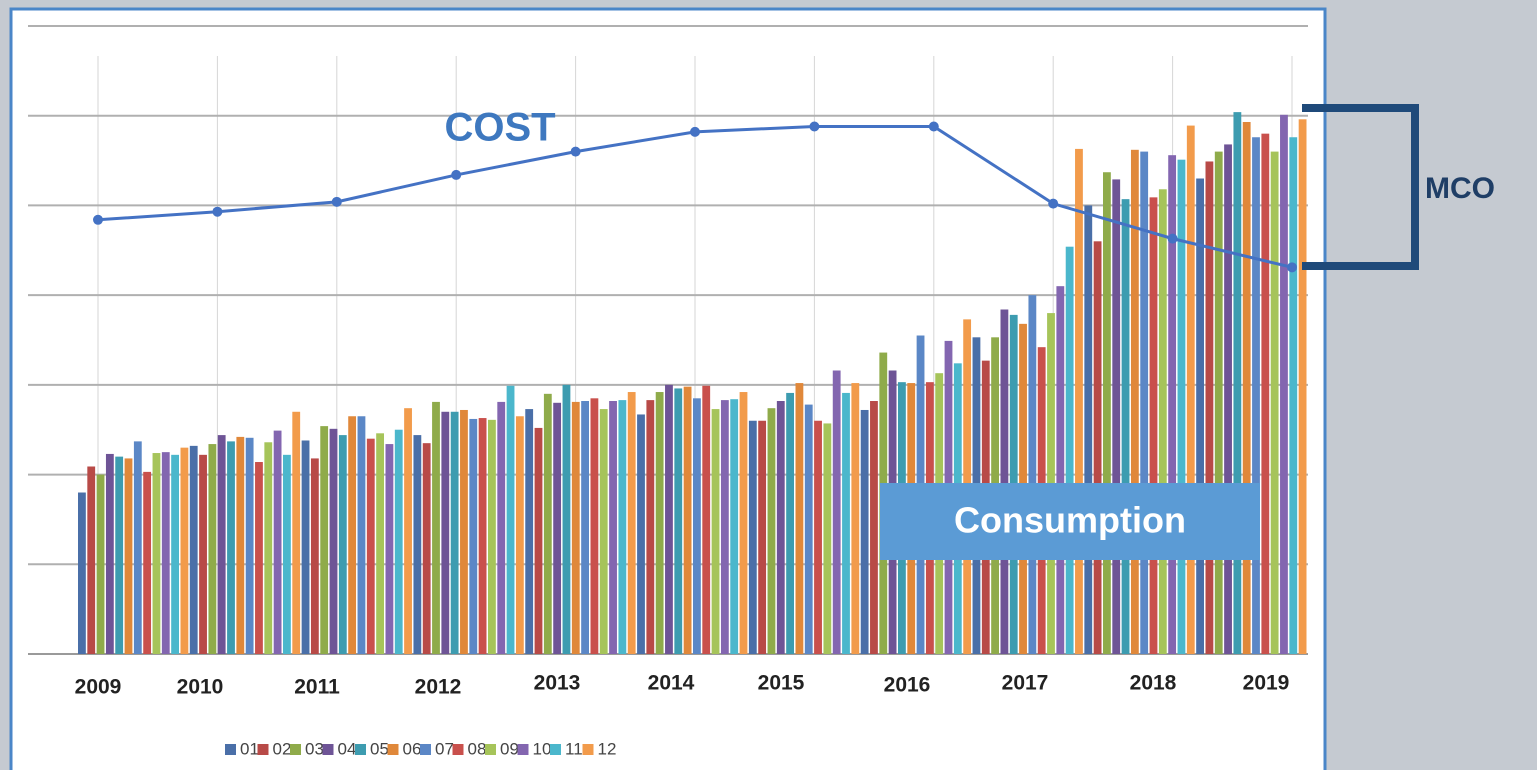 Image resolution: width=1537 pixels, height=770 pixels. I want to click on legend-label: 11, so click(574, 748).